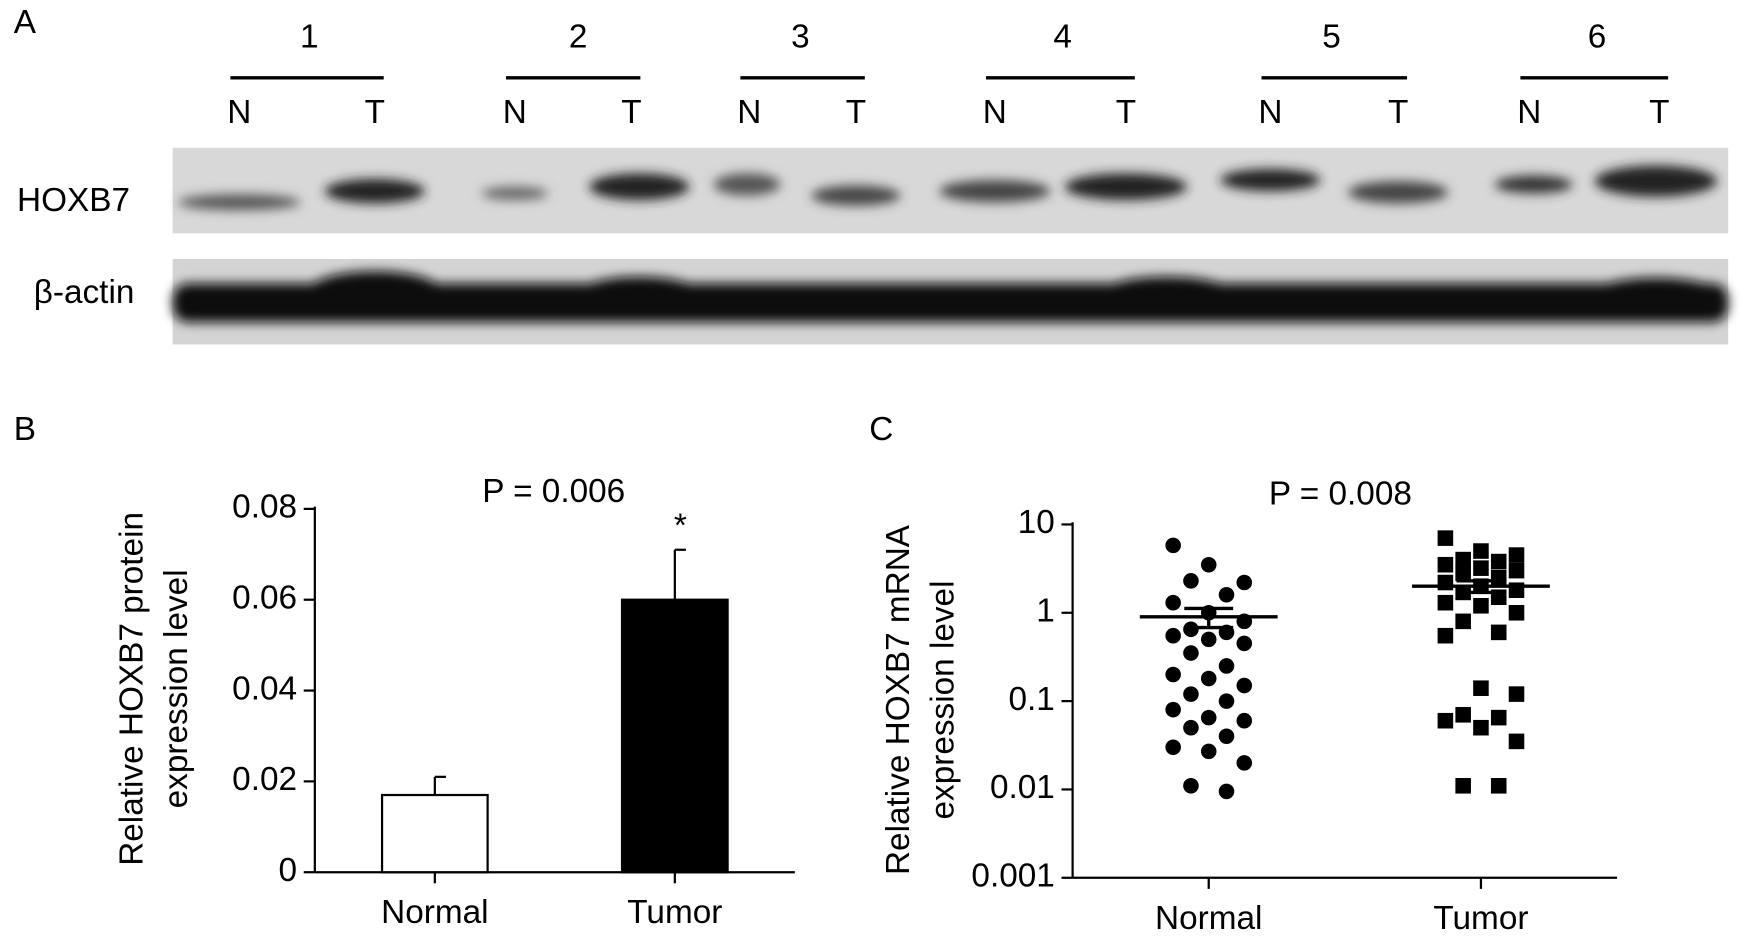 The height and width of the screenshot is (940, 1743). I want to click on chart-title: P = 0.008, so click(1340, 493).